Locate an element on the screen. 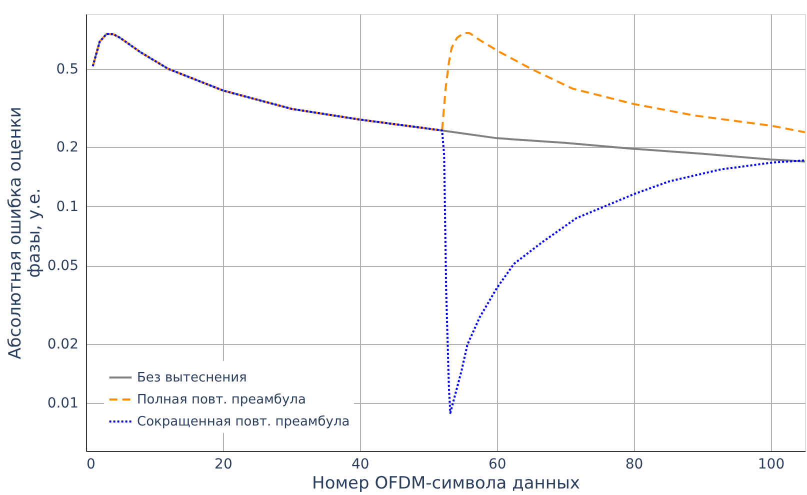 The height and width of the screenshot is (495, 807). x-axis-title: Номер OFDM-символа данных is located at coordinates (446, 484).